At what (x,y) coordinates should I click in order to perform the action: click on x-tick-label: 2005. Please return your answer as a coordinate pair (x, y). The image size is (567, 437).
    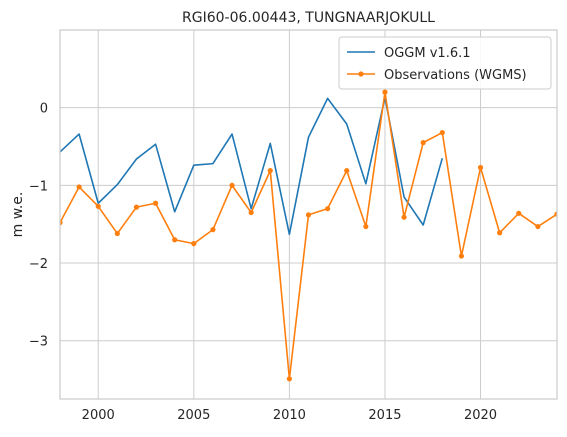
    Looking at the image, I should click on (193, 415).